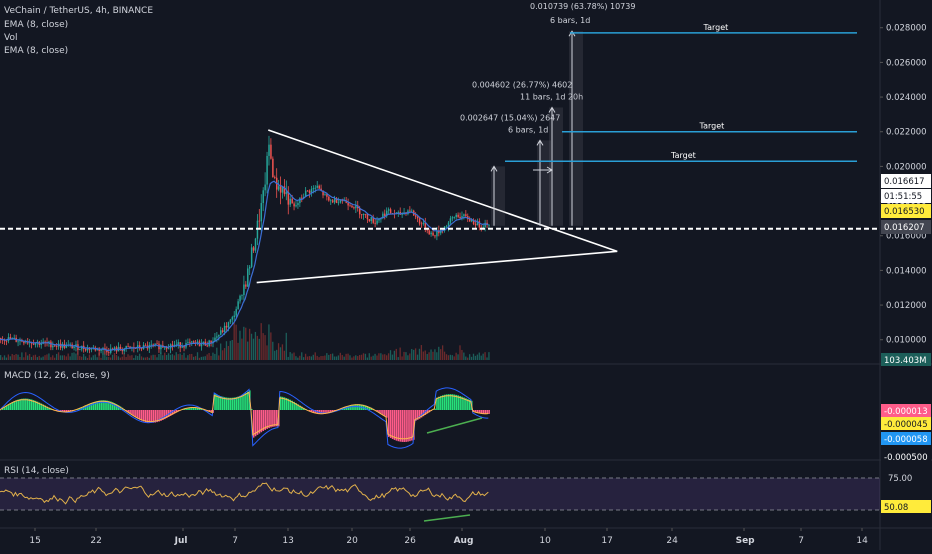 This screenshot has width=932, height=554. I want to click on y-tick-label: 0.024000, so click(906, 98).